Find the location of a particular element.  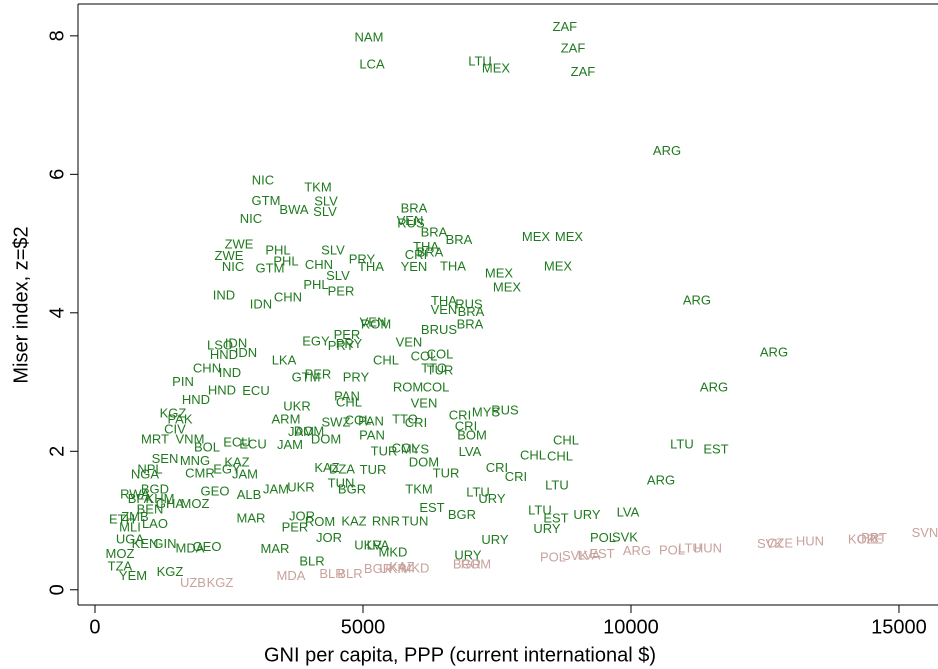

x-tick-label: 0 is located at coordinates (94, 627).